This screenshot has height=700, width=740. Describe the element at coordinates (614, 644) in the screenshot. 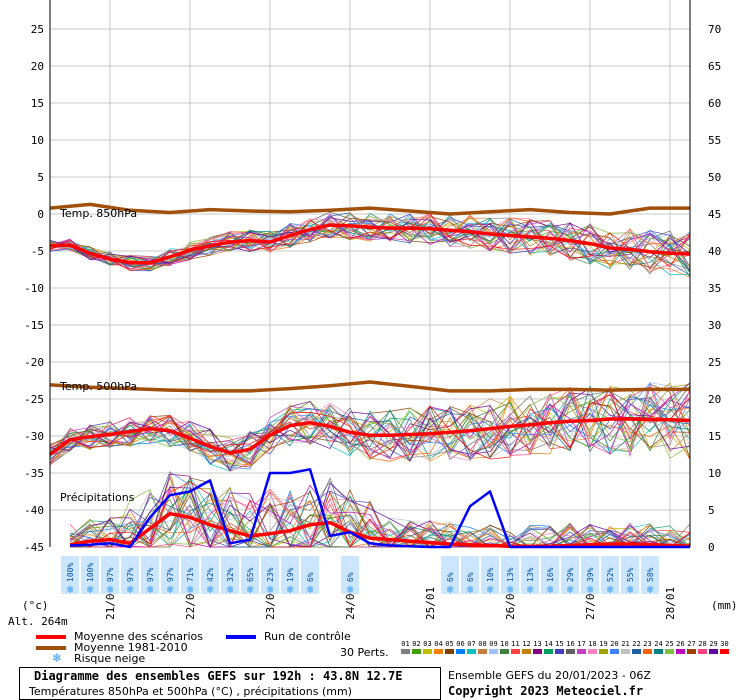

I see `member-legend-label: 20` at that location.